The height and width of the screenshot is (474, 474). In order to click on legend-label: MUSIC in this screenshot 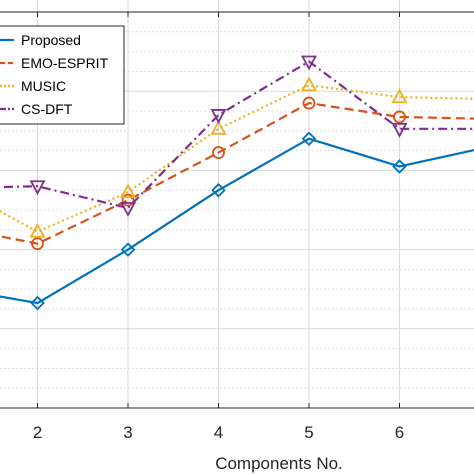, I will do `click(43, 86)`.